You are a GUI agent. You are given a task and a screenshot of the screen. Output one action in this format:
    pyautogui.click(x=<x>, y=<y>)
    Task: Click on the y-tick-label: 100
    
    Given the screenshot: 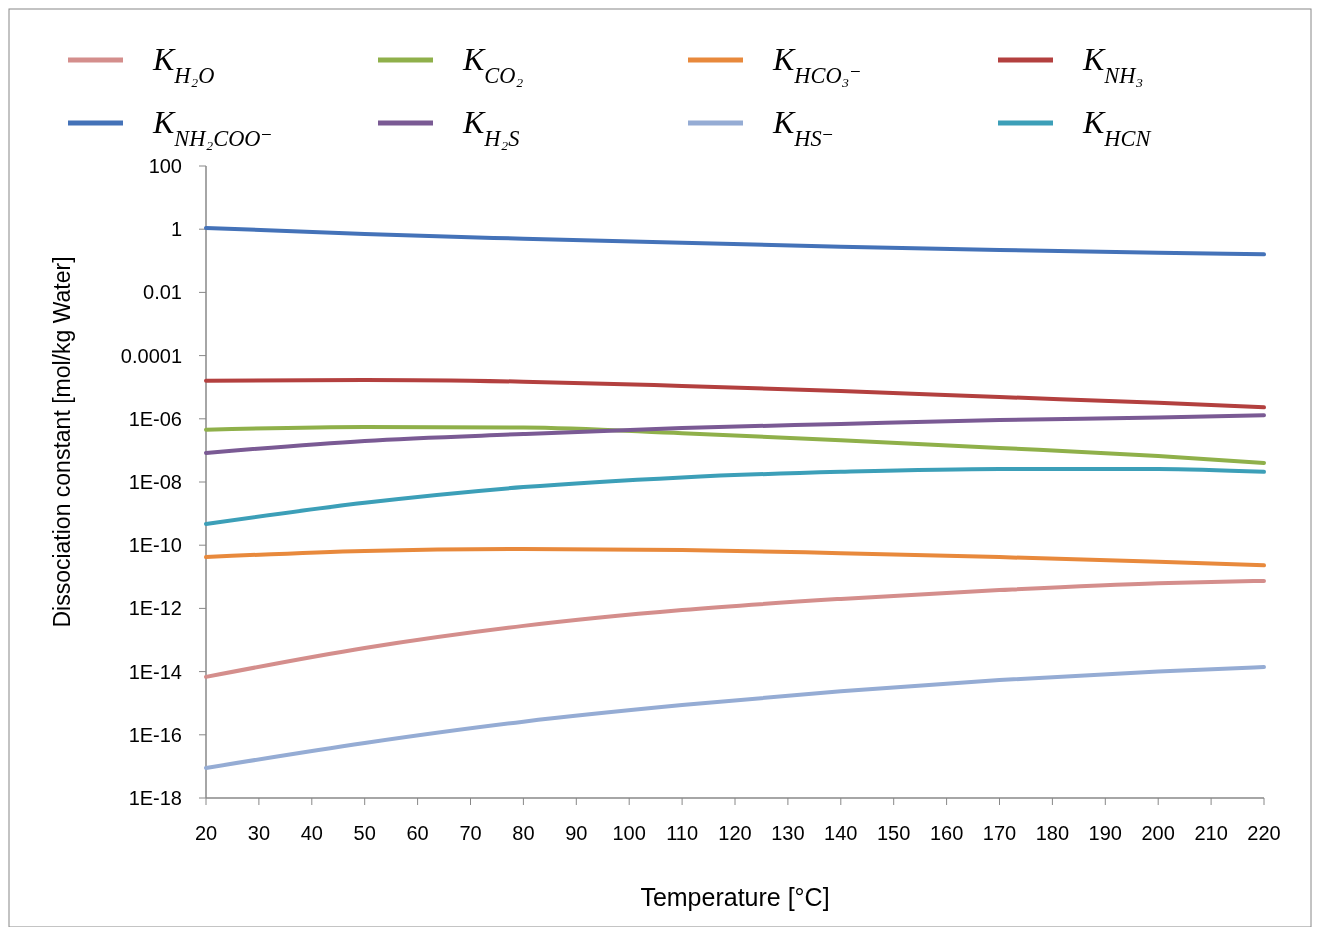 What is the action you would take?
    pyautogui.click(x=165, y=166)
    